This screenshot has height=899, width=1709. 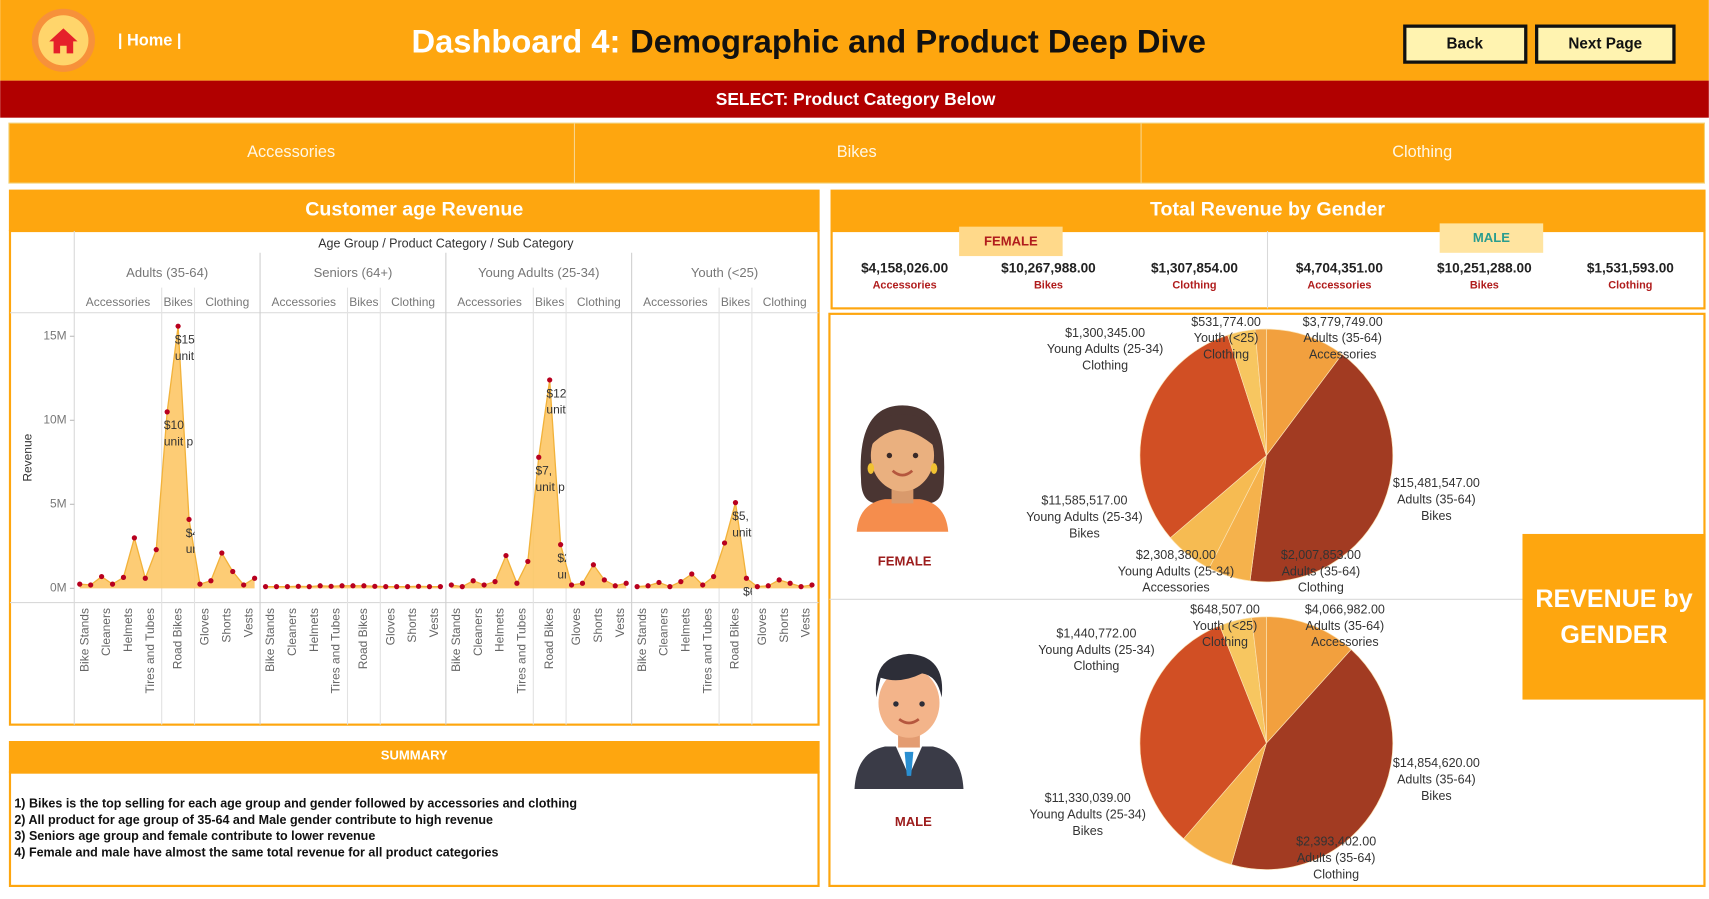 What do you see at coordinates (856, 99) in the screenshot?
I see `select-text: SELECT: Product Category Below` at bounding box center [856, 99].